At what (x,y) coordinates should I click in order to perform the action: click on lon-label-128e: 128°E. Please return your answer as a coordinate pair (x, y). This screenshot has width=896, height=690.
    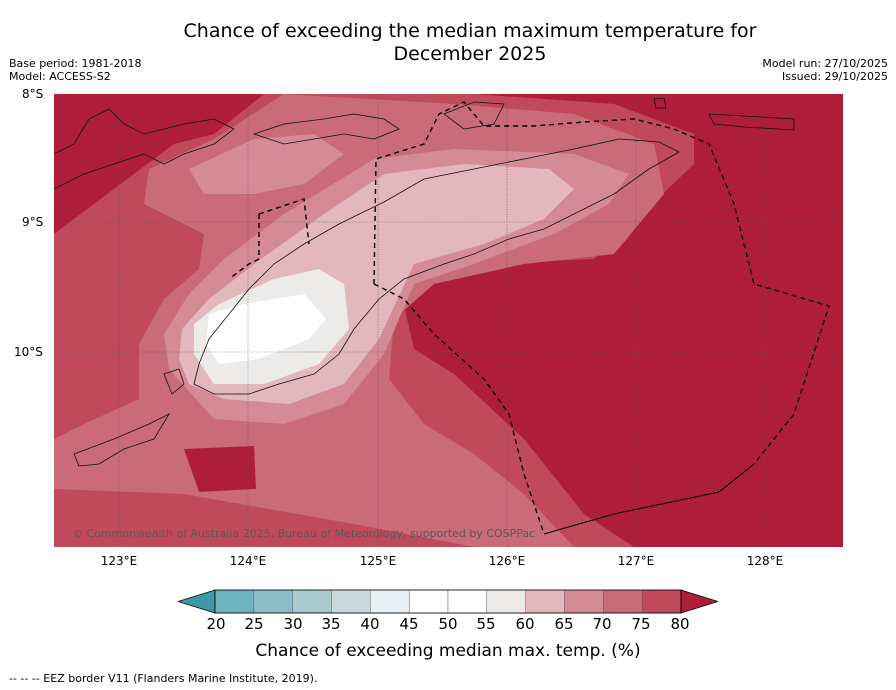
    Looking at the image, I should click on (765, 561).